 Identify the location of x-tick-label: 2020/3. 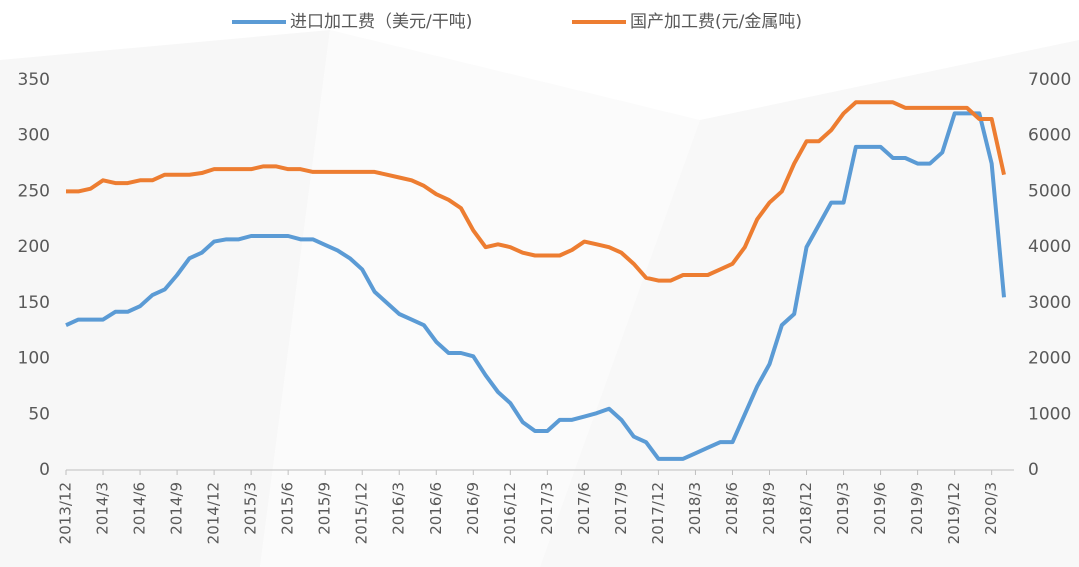
(991, 508).